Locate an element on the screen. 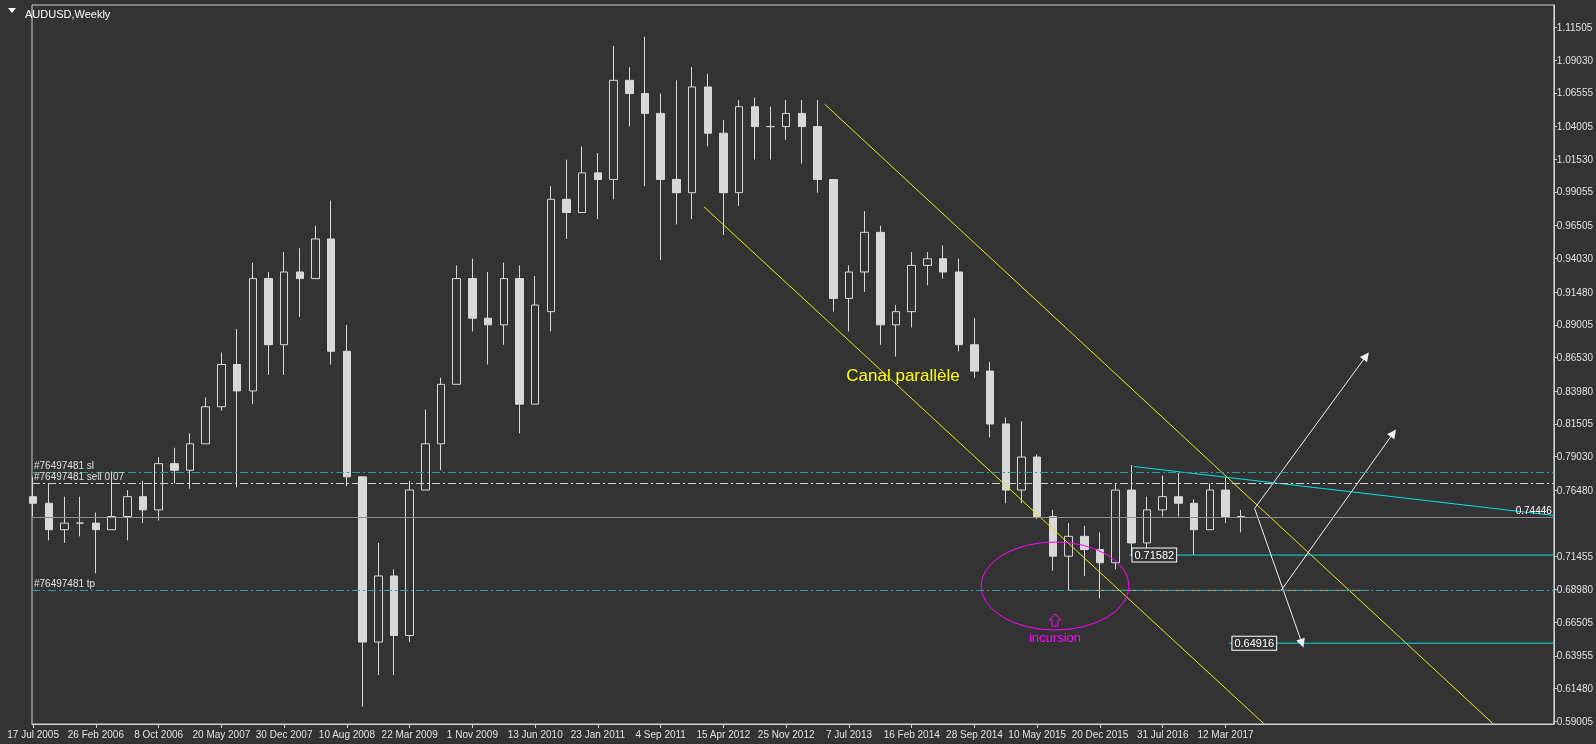  ref-line-label: 0.74446 is located at coordinates (1534, 510).